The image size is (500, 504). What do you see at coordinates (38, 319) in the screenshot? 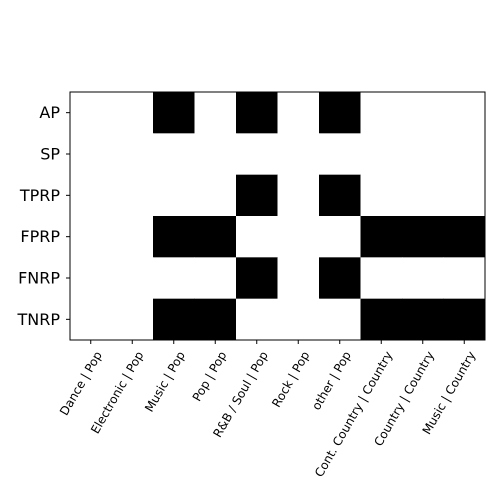
I see `y-tick-label: TNRP` at bounding box center [38, 319].